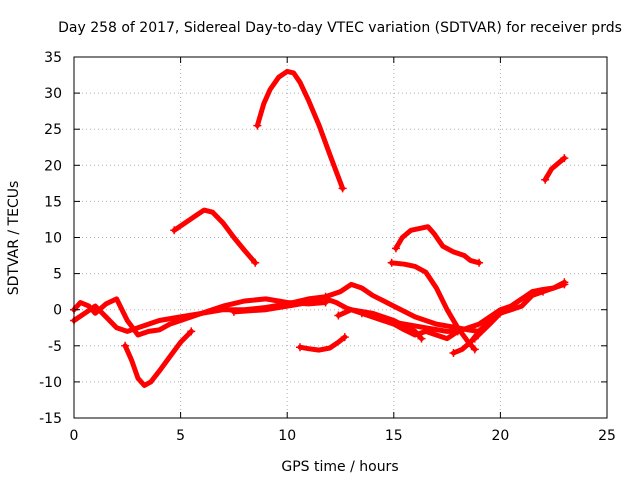  What do you see at coordinates (394, 436) in the screenshot?
I see `x-tick-label: 15` at bounding box center [394, 436].